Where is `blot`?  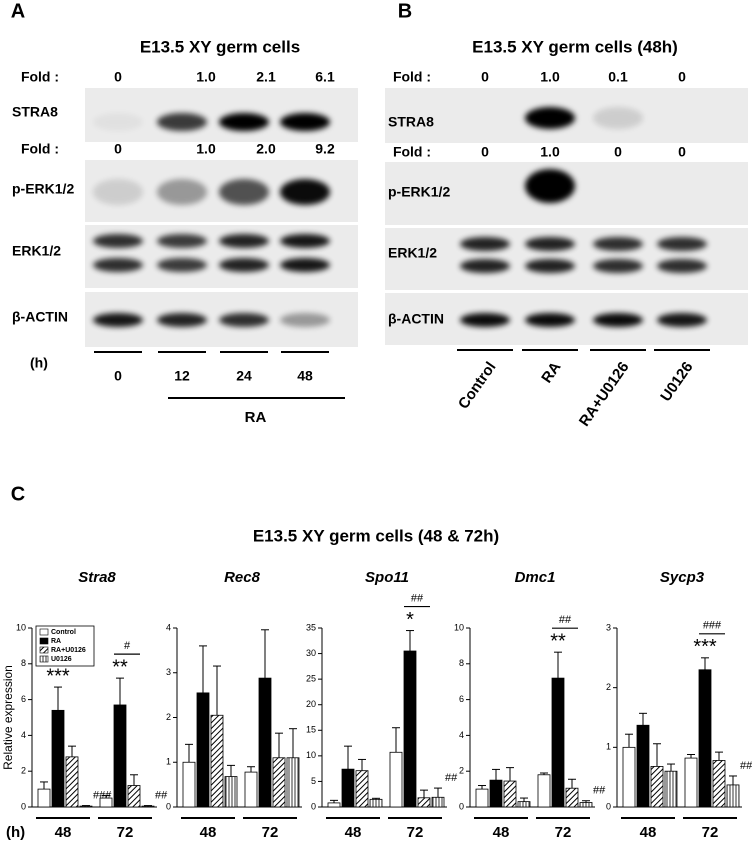
blot is located at coordinates (566, 259).